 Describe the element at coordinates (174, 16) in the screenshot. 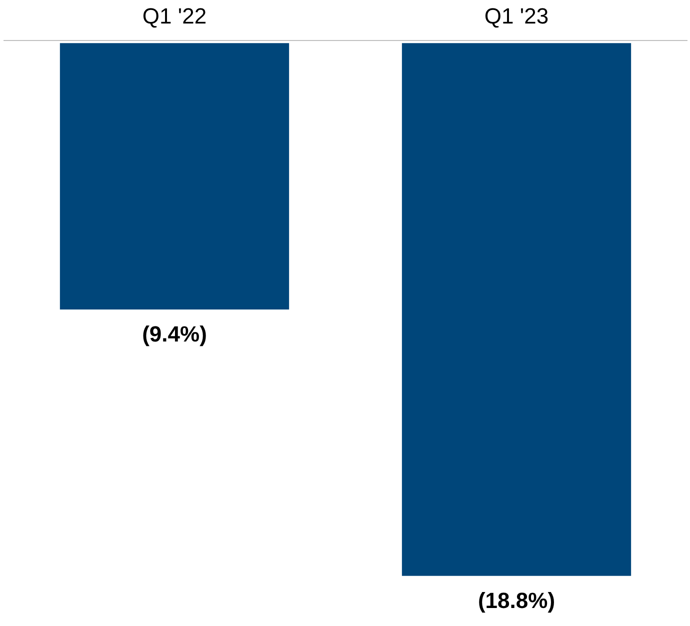

I see `x-tick-label: Q1 '22` at that location.